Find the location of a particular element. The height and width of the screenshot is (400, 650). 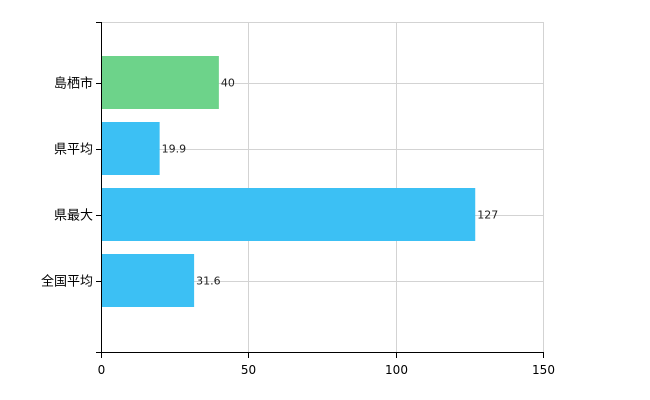

data-label-2: 19.9 is located at coordinates (174, 149).